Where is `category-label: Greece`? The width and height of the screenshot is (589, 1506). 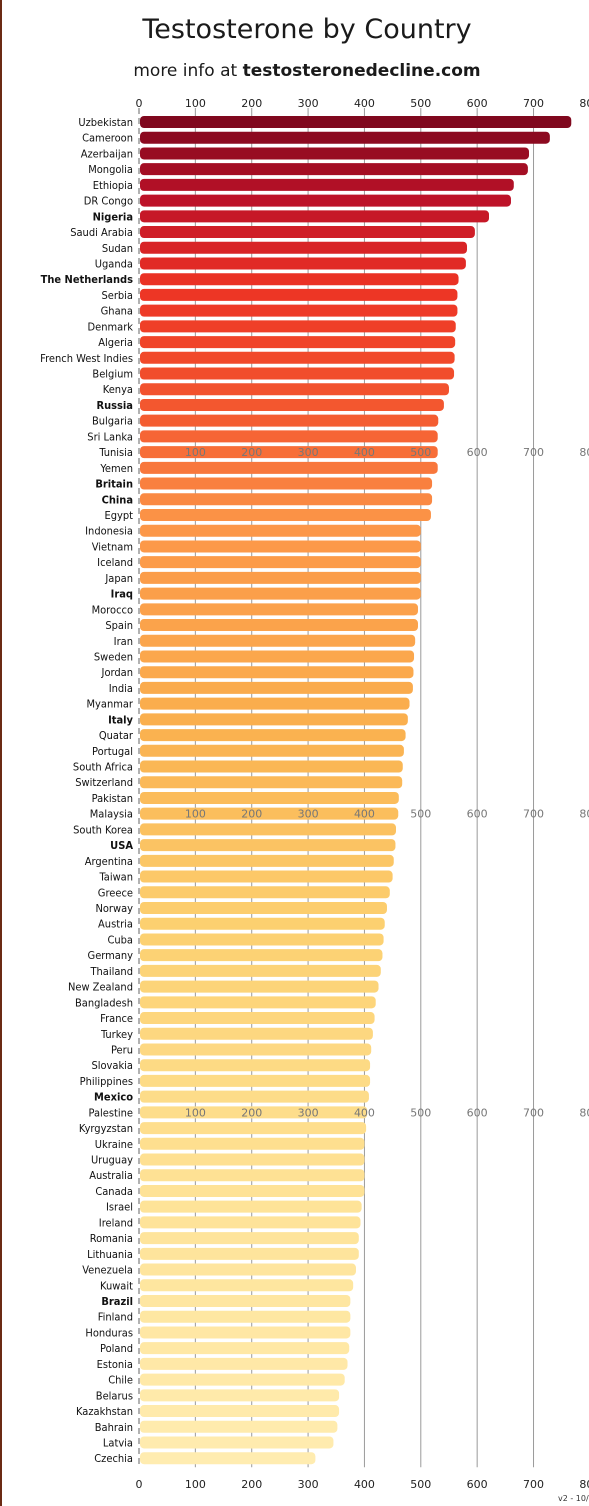
category-label: Greece is located at coordinates (115, 892).